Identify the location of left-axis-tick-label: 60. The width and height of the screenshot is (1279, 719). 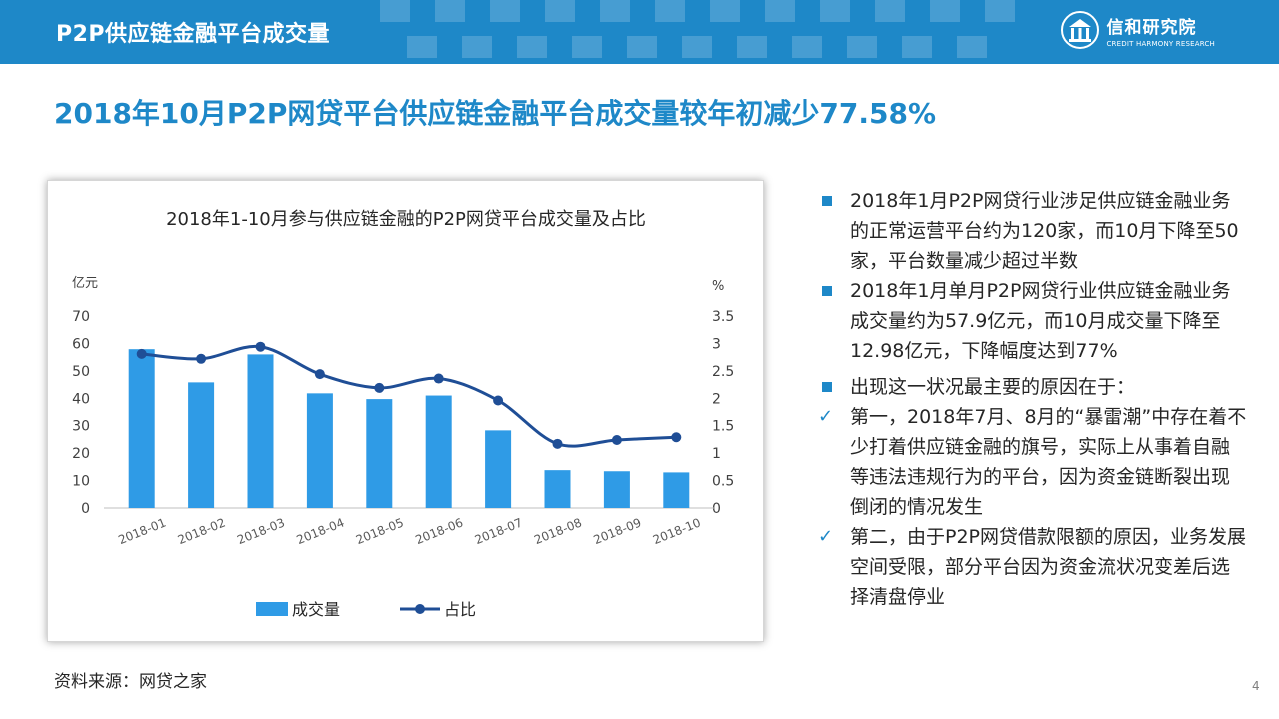
(81, 344).